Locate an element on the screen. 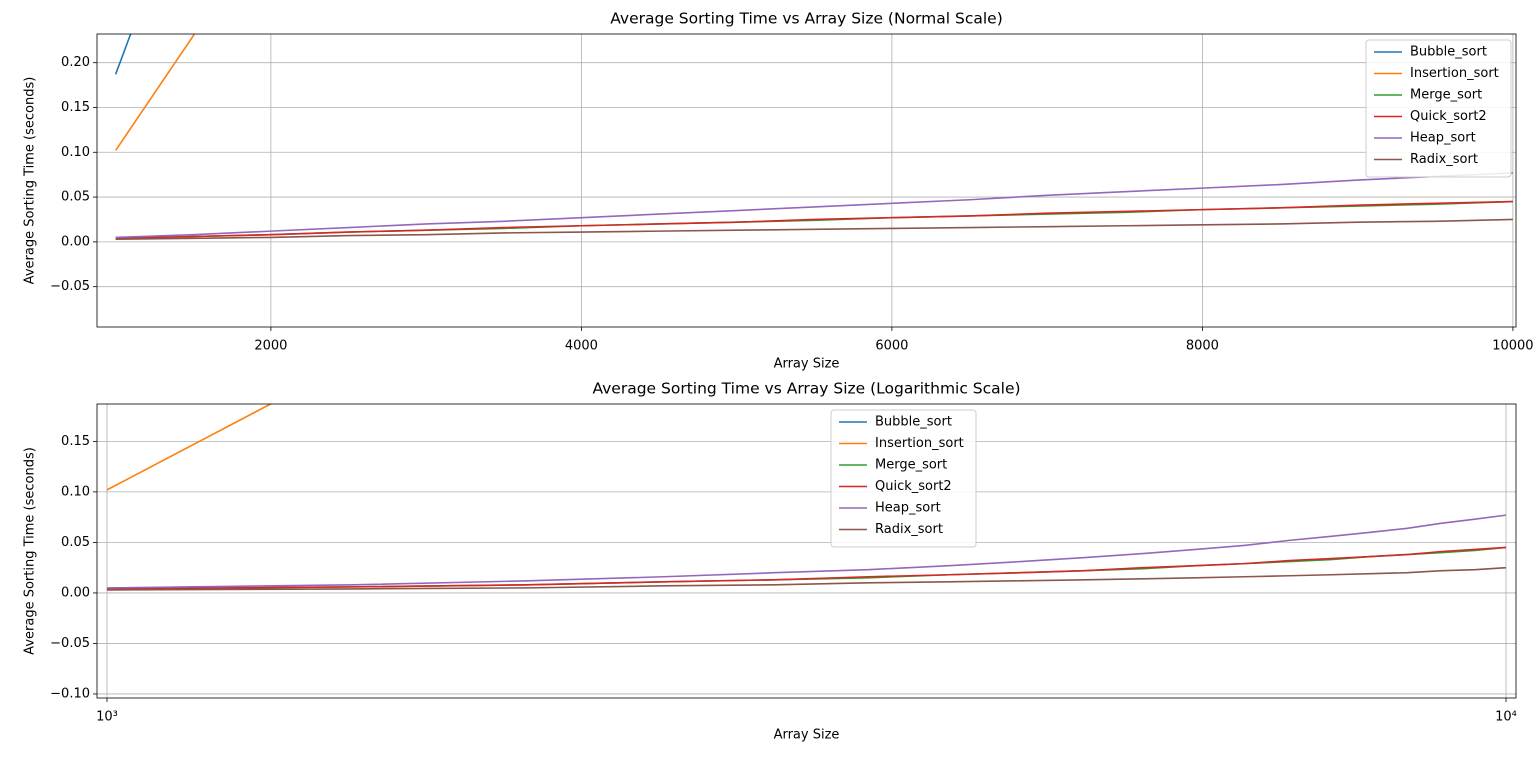 Image resolution: width=1536 pixels, height=759 pixels. x-tick-label: 10000 is located at coordinates (1512, 346).